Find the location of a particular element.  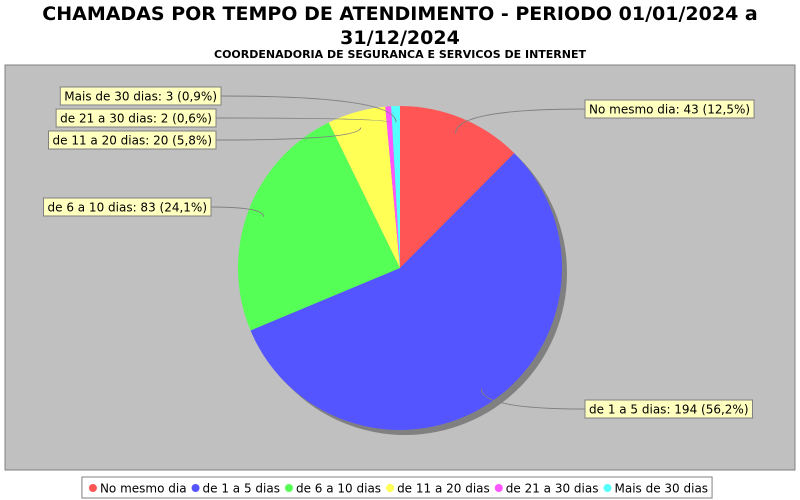

legend-item: de 21 a 30 dias is located at coordinates (546, 489).